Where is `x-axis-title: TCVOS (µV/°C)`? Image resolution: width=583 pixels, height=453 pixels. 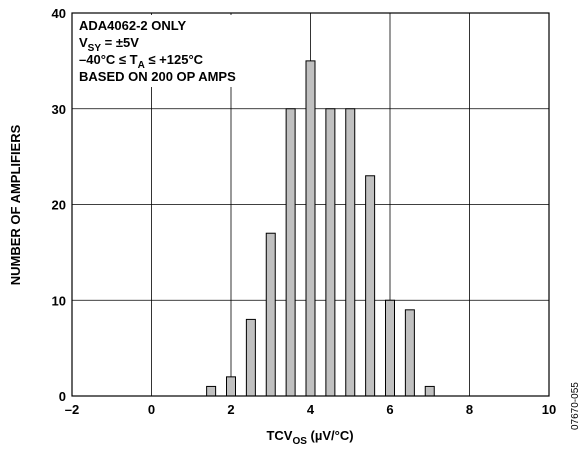 x-axis-title: TCVOS (µV/°C) is located at coordinates (309, 437).